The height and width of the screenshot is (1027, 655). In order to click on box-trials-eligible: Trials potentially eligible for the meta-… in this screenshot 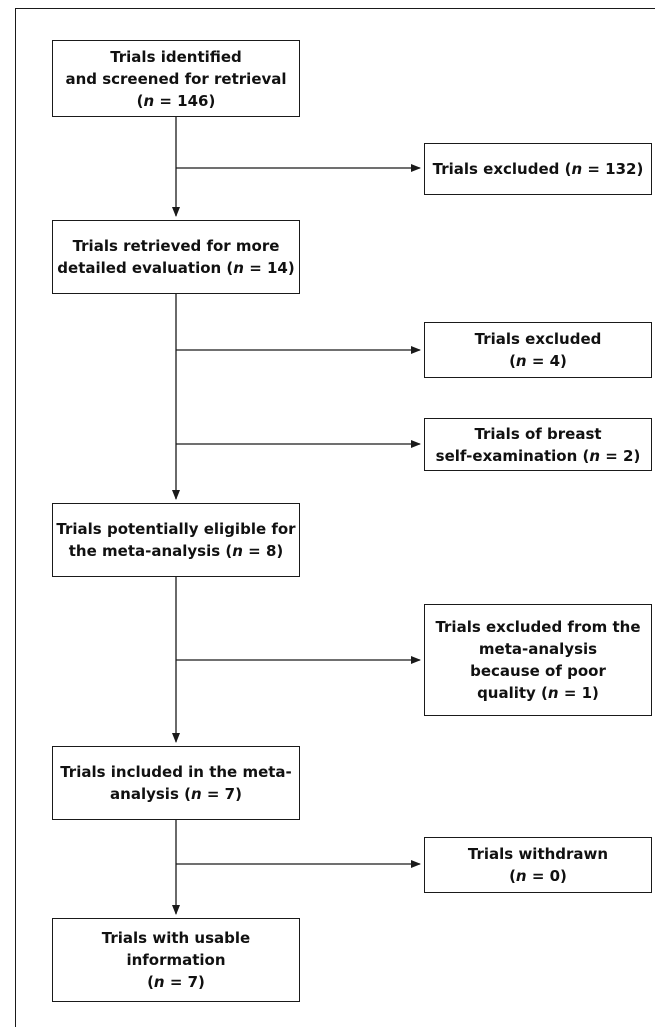, I will do `click(176, 540)`.